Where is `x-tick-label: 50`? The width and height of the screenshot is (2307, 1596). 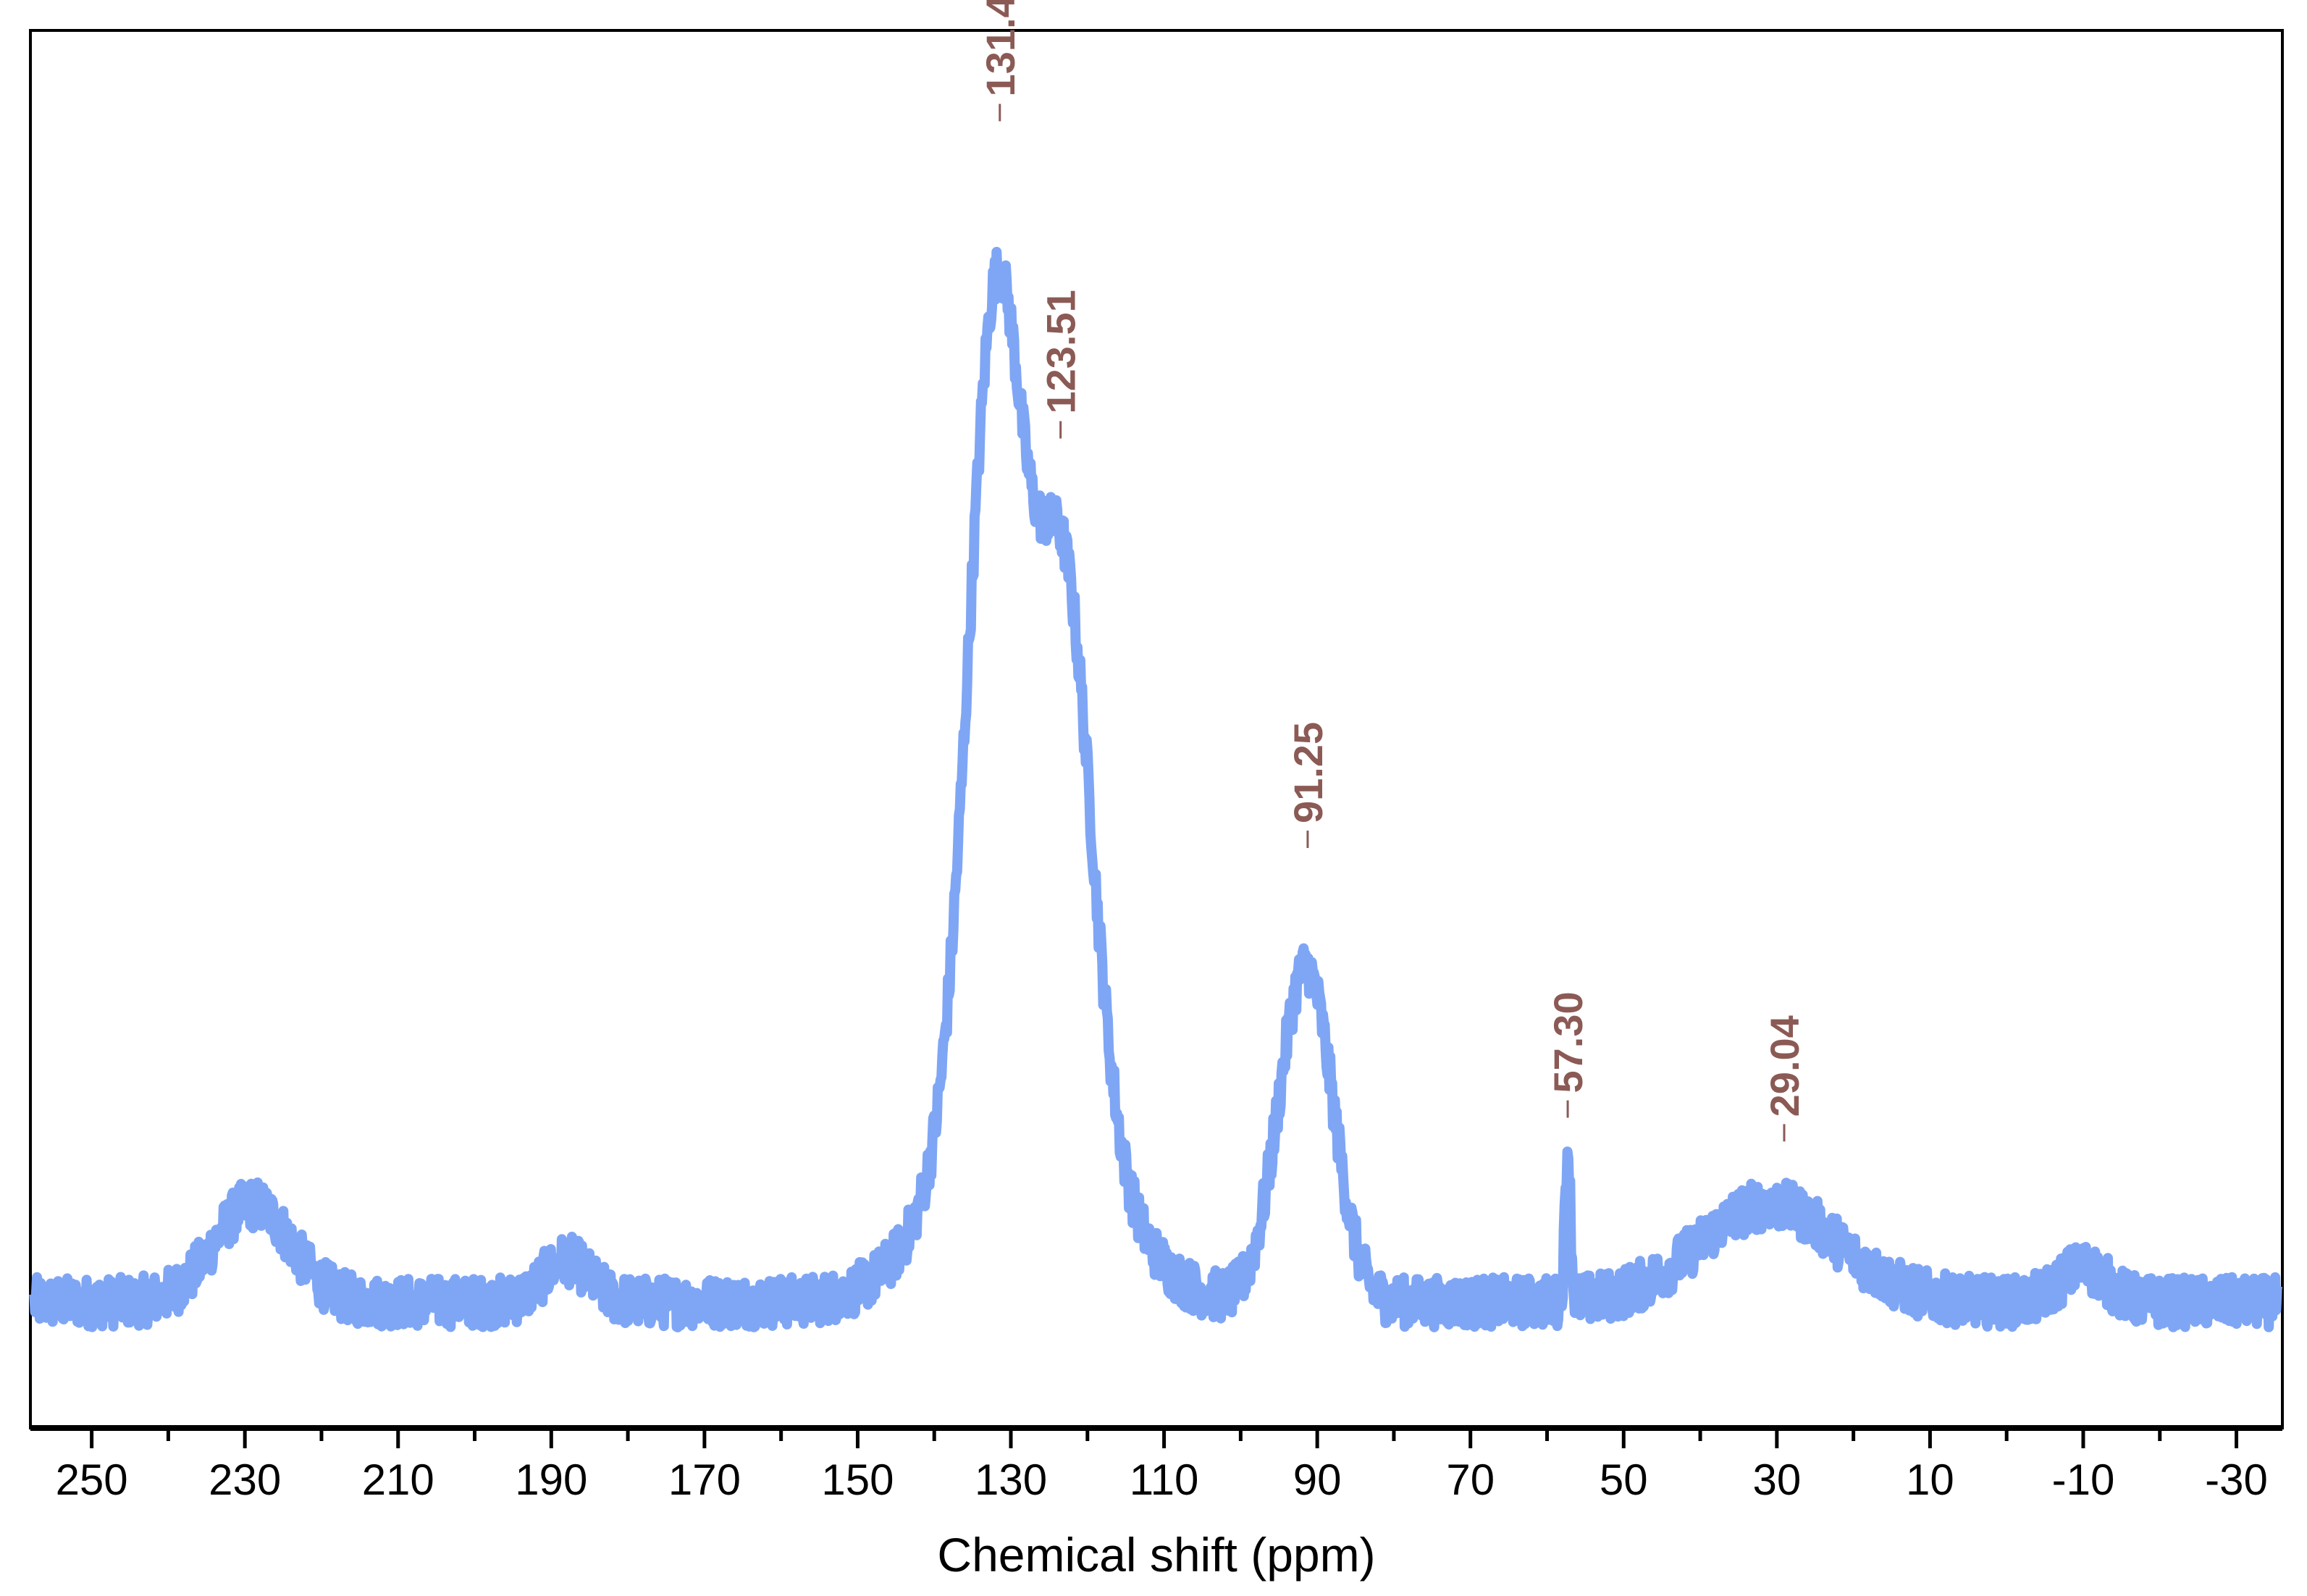
x-tick-label: 50 is located at coordinates (1624, 1480).